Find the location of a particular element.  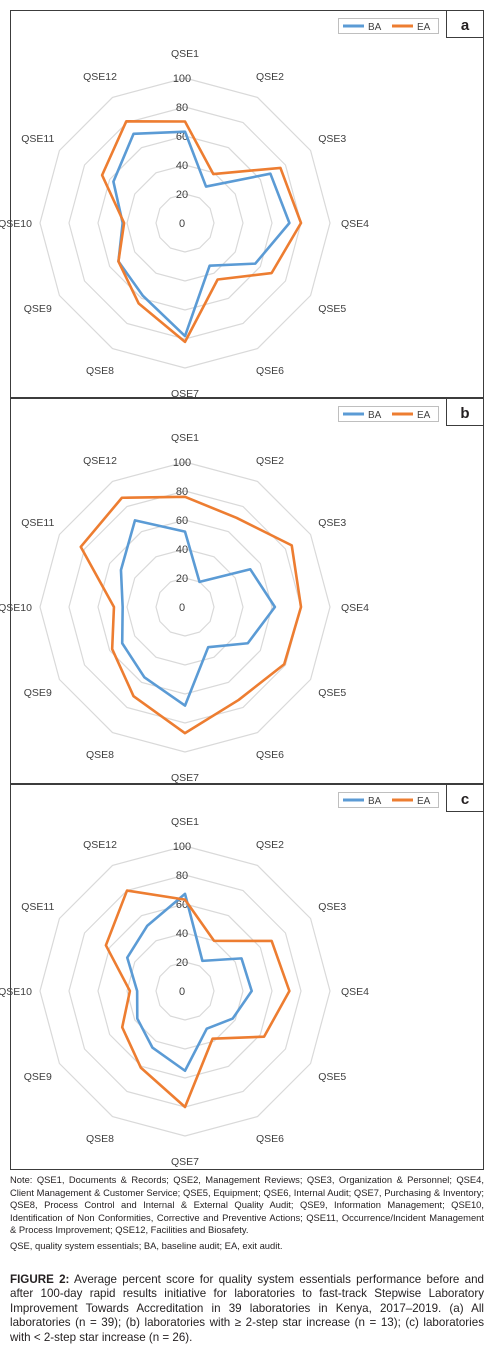

panel-label: a is located at coordinates (465, 25).